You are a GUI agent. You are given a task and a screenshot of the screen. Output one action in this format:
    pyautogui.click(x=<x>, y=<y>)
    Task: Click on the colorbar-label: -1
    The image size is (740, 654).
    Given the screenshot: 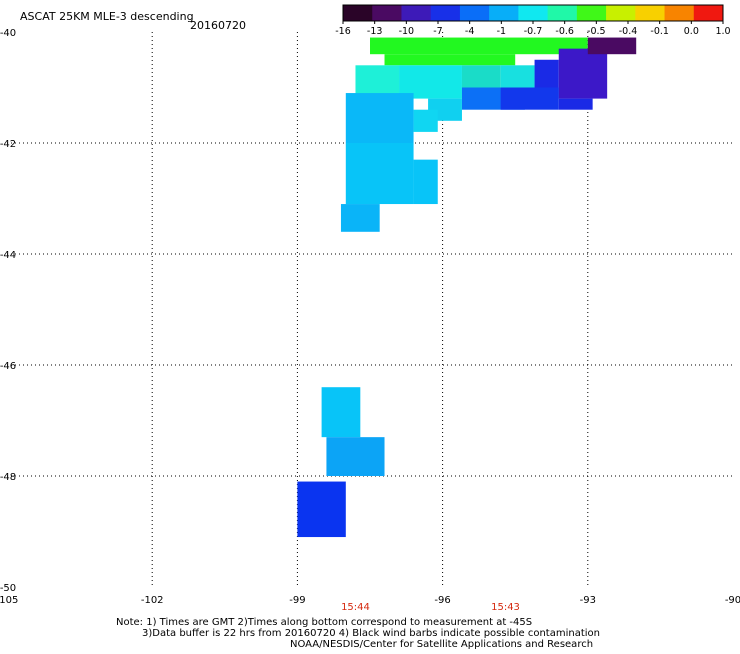 What is the action you would take?
    pyautogui.click(x=501, y=31)
    